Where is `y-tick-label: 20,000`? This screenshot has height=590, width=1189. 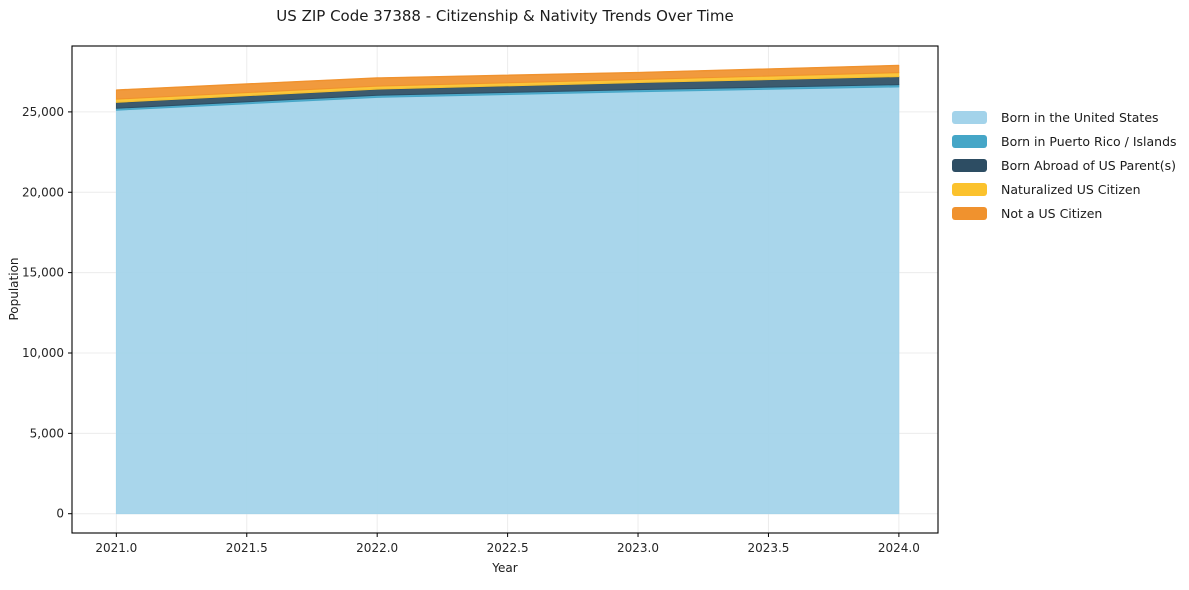 y-tick-label: 20,000 is located at coordinates (43, 192).